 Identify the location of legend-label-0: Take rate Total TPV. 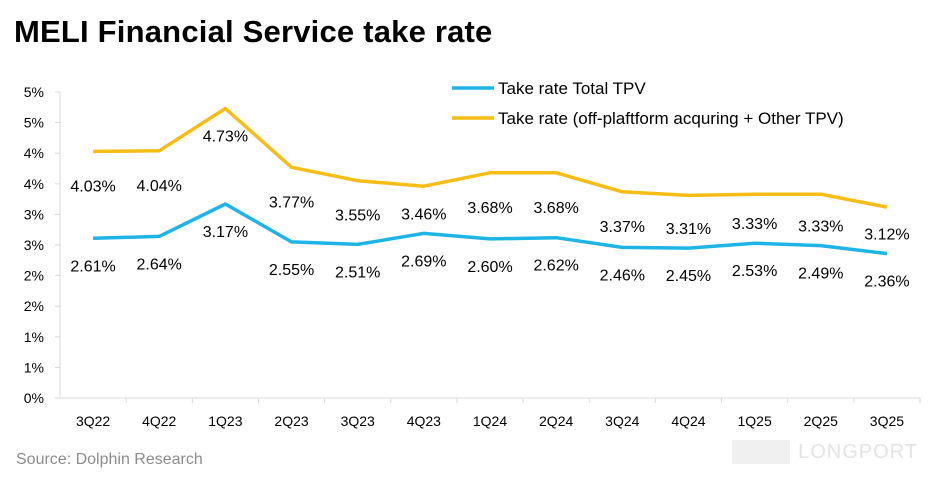
(572, 88).